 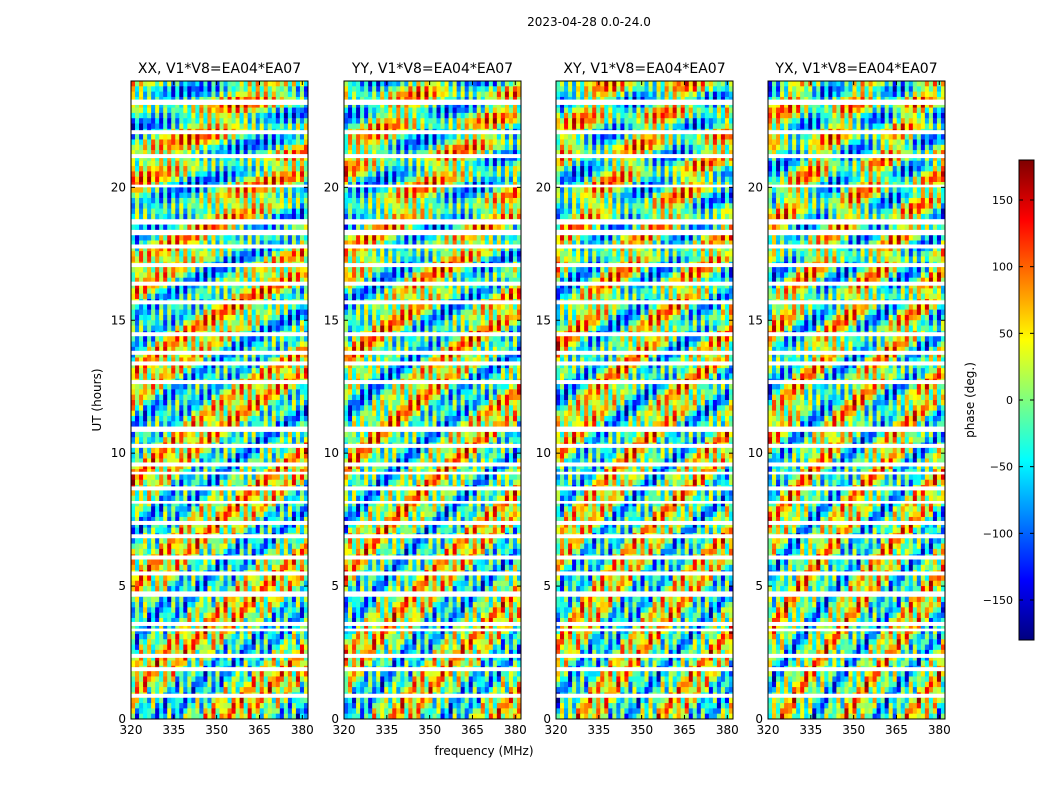 What do you see at coordinates (1006, 333) in the screenshot?
I see `colorbar-tick-label: 50` at bounding box center [1006, 333].